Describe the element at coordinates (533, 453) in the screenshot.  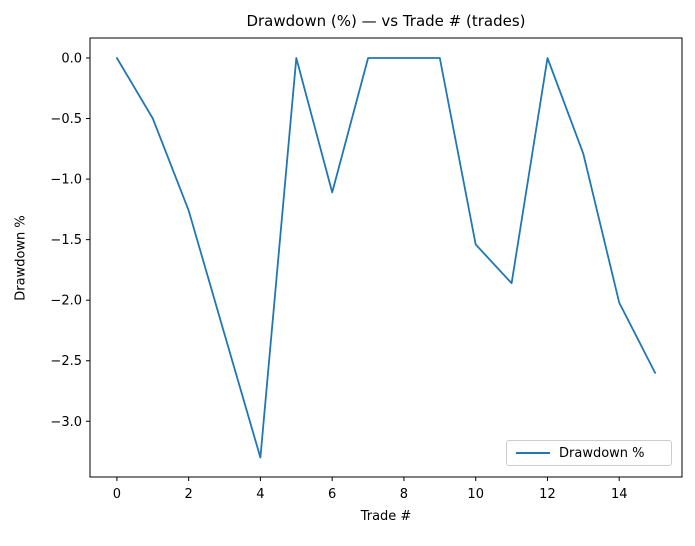
I see `legend-line-sample` at that location.